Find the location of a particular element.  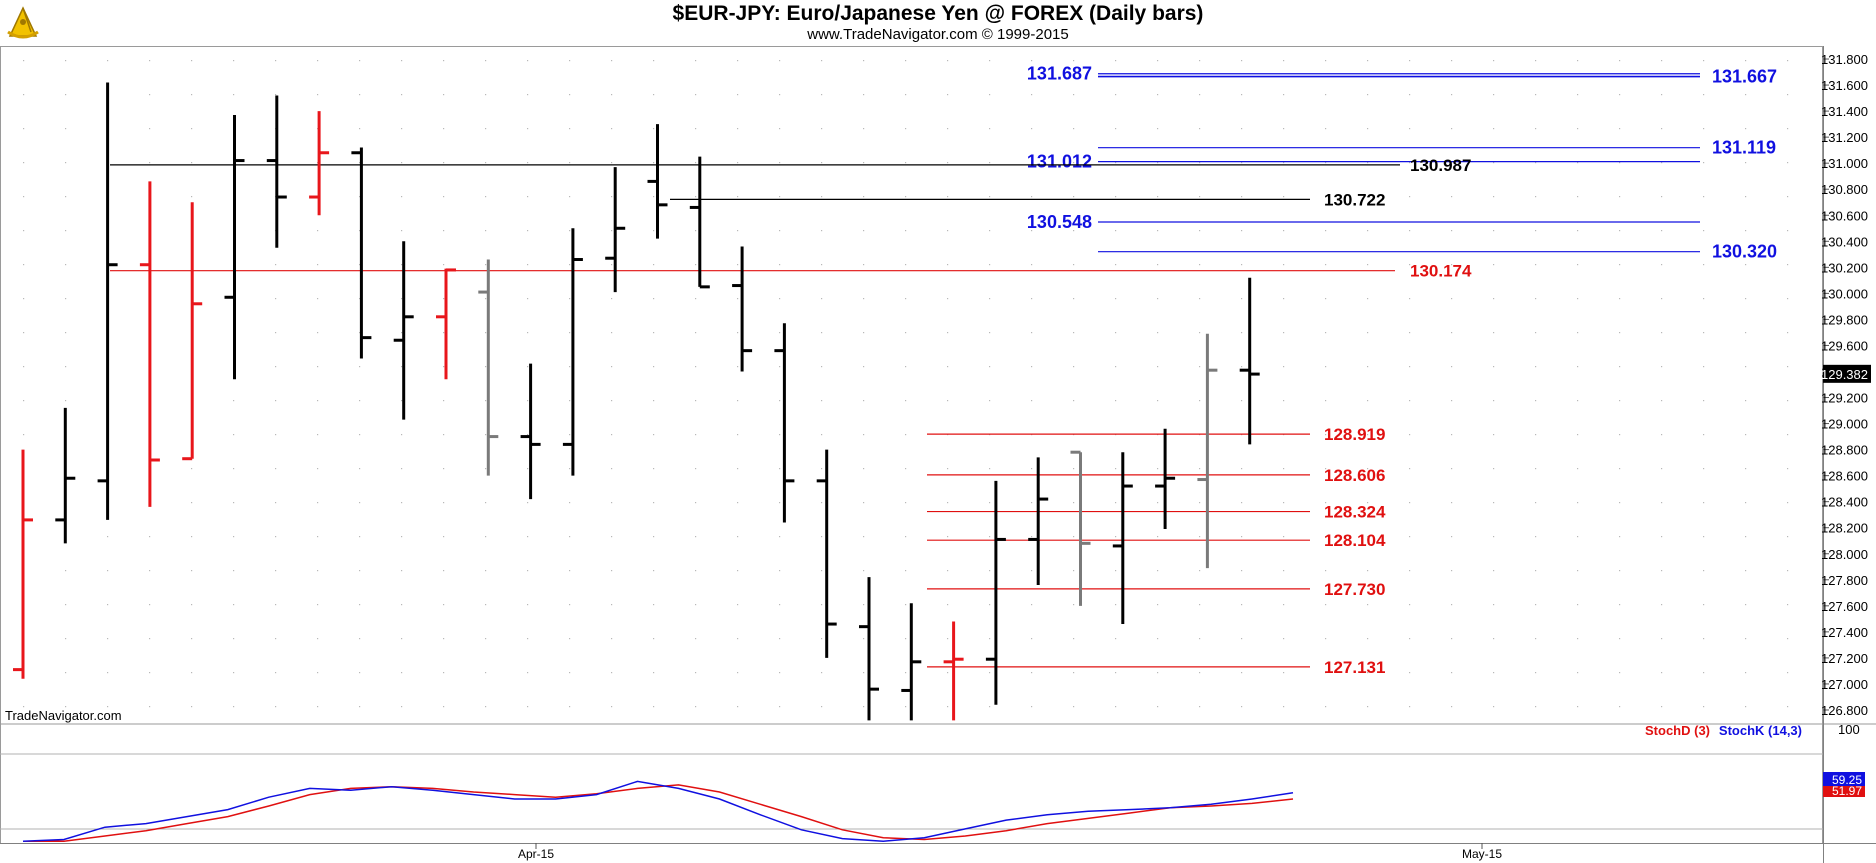

price-tick-label: 128.600 is located at coordinates (1844, 476).